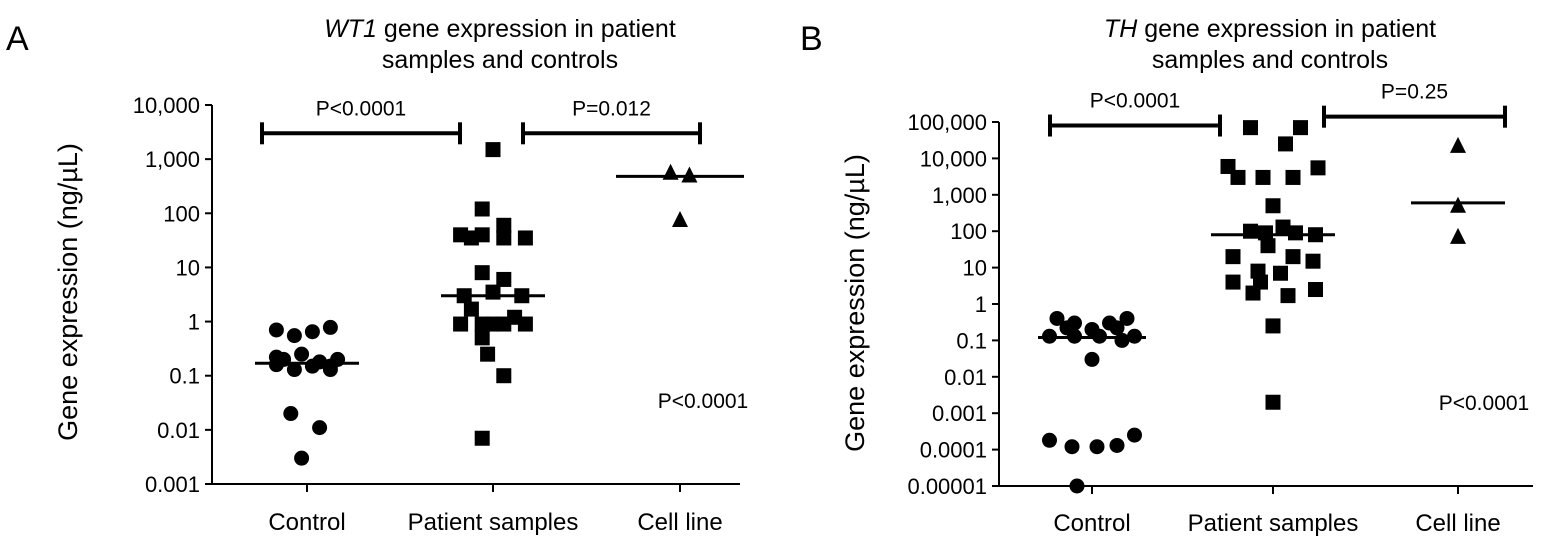 The height and width of the screenshot is (542, 1557). I want to click on significance-bracket: P=0.25, so click(1414, 104).